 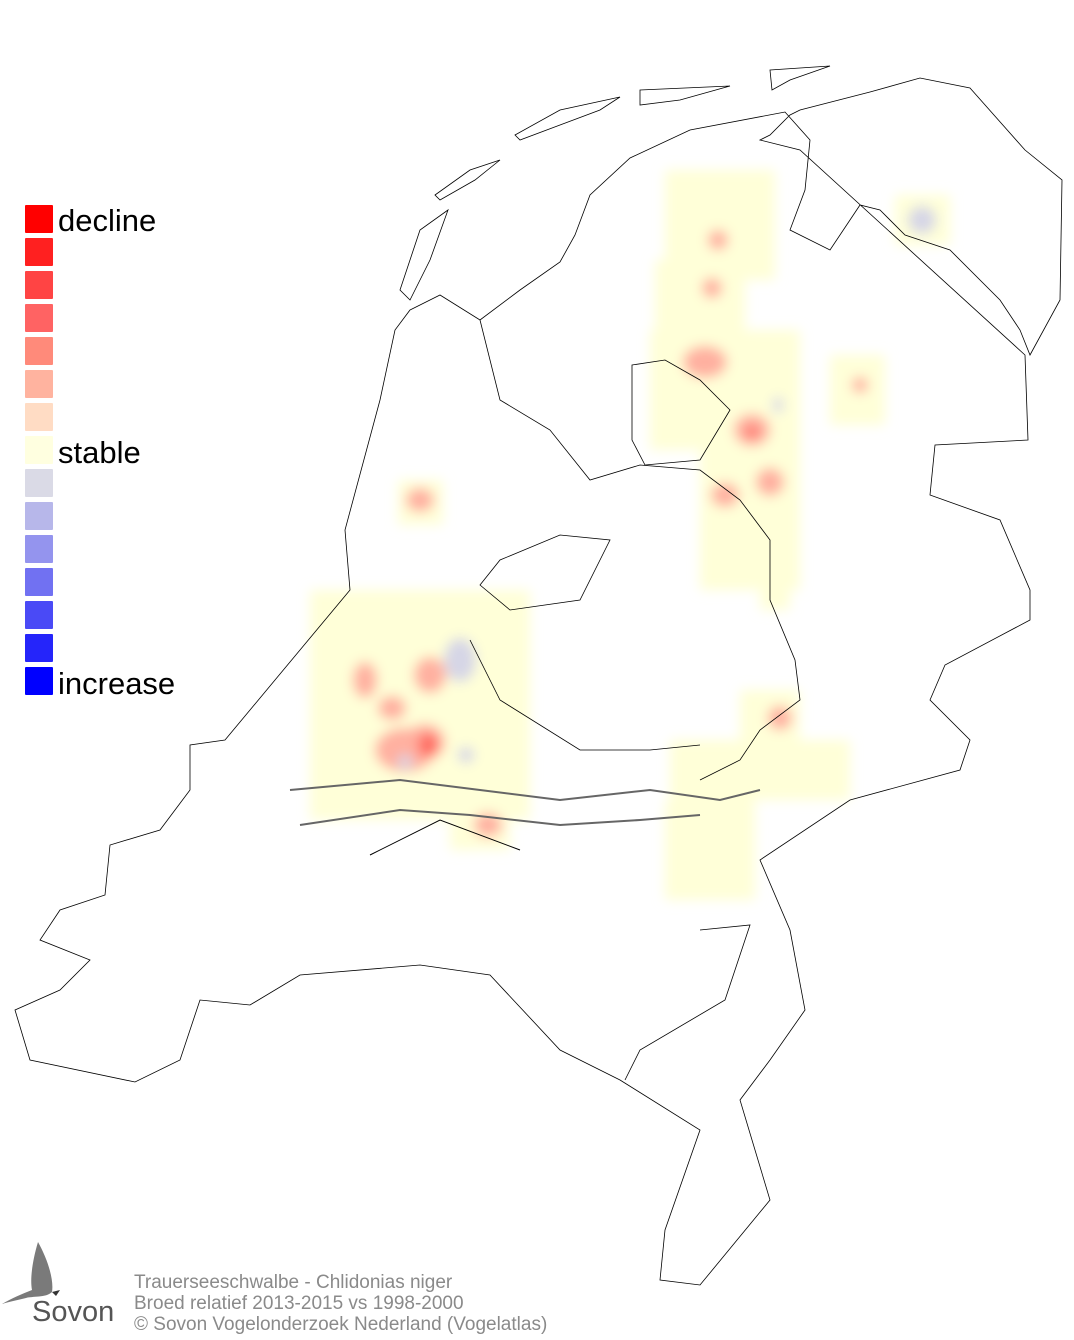 What do you see at coordinates (299, 1303) in the screenshot?
I see `comparison-period: Broed relatief 2013-2015 vs 1998-2000` at bounding box center [299, 1303].